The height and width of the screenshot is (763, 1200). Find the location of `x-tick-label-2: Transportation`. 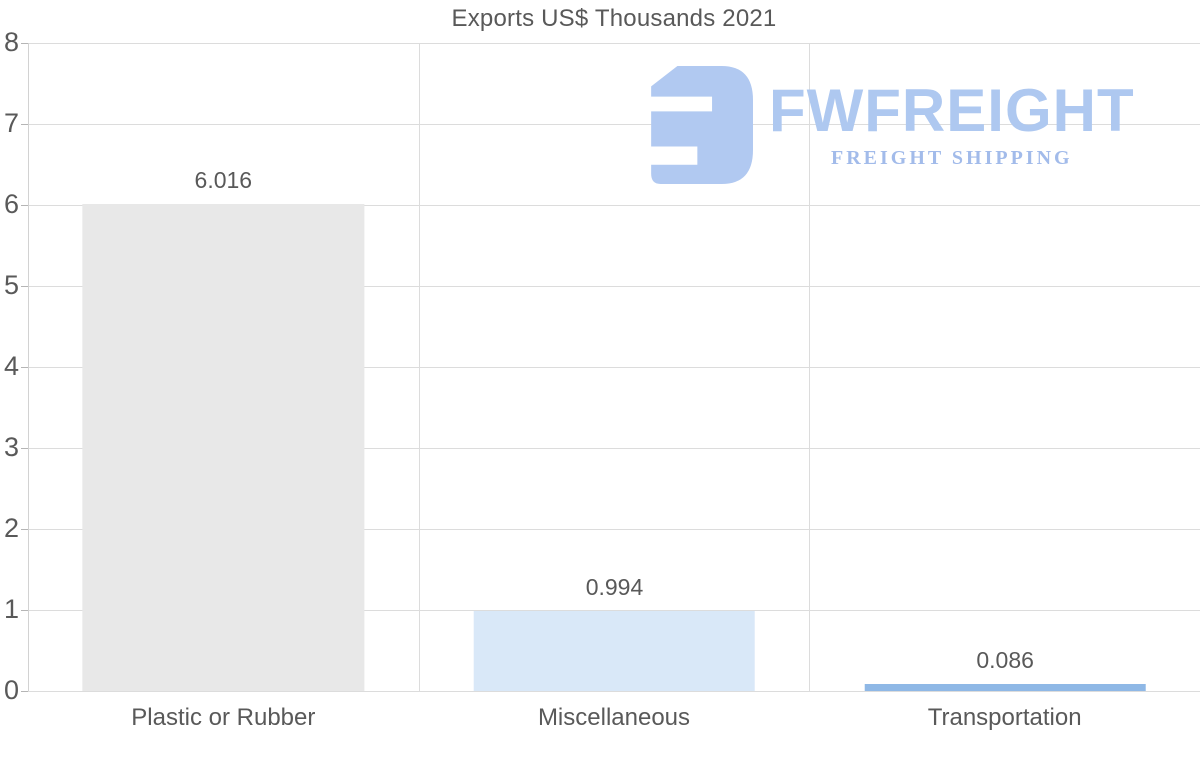

x-tick-label-2: Transportation is located at coordinates (1004, 717).